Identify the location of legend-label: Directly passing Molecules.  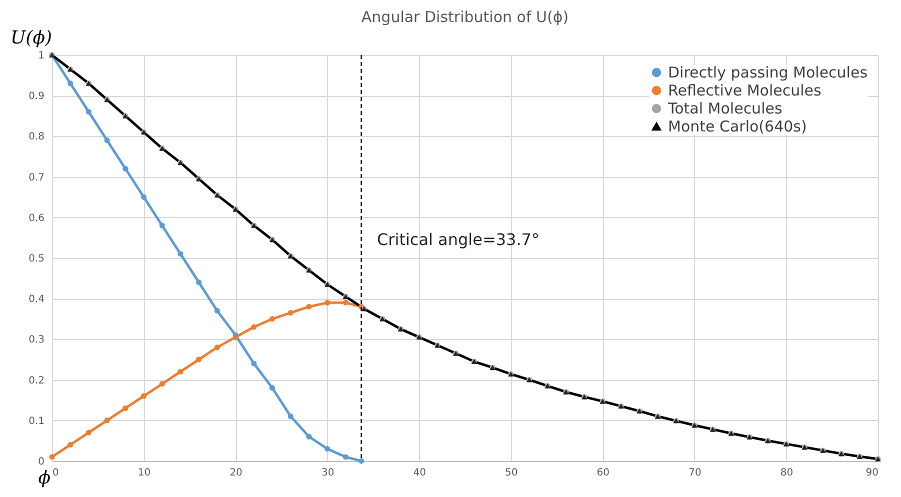
(768, 73).